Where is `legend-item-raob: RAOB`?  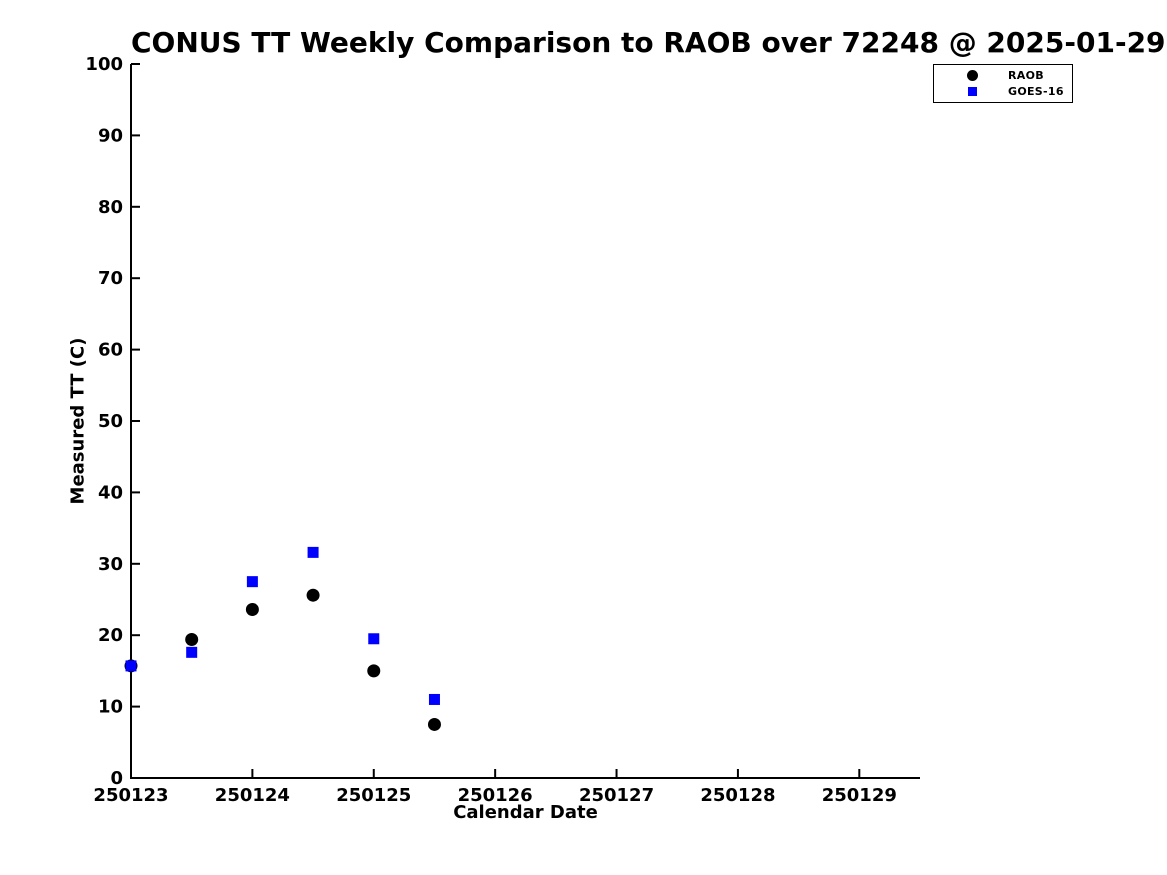
legend-item-raob: RAOB is located at coordinates (1003, 75).